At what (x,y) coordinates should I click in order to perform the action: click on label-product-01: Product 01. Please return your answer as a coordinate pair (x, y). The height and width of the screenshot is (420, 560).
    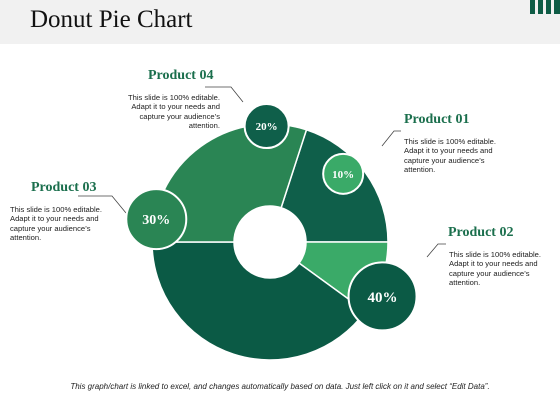
    Looking at the image, I should click on (437, 119).